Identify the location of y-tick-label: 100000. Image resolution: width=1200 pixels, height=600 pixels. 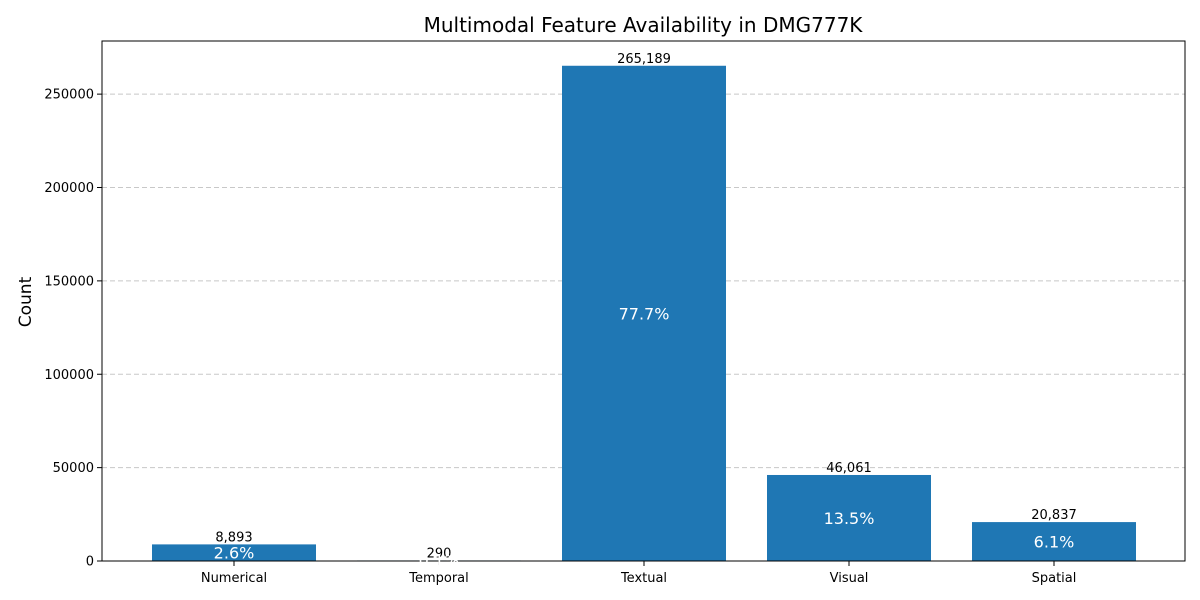
(69, 375).